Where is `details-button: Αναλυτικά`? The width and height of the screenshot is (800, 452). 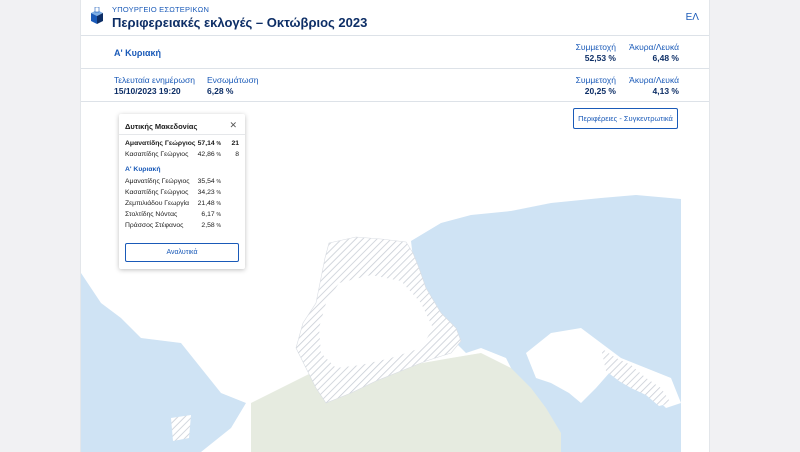 details-button: Αναλυτικά is located at coordinates (182, 252).